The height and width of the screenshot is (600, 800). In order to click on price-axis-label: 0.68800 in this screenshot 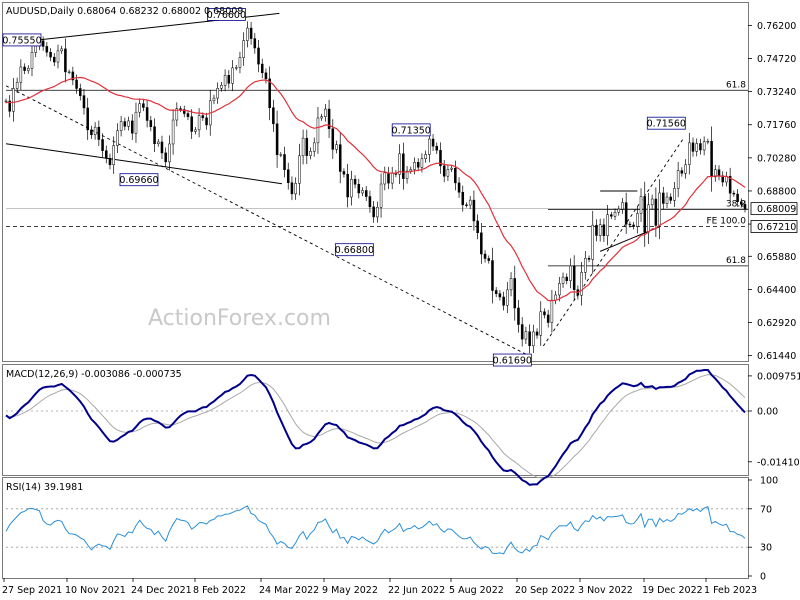, I will do `click(776, 191)`.